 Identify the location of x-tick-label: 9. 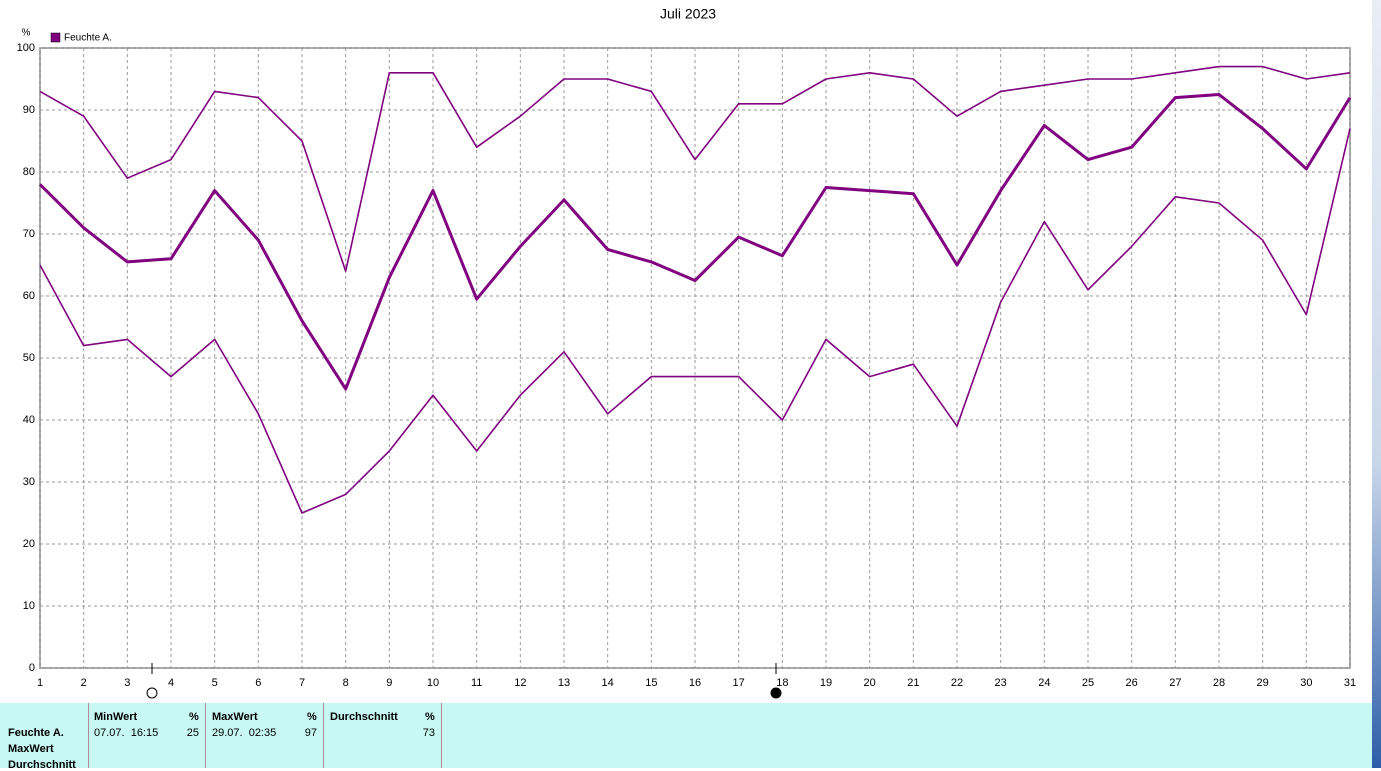
(389, 683).